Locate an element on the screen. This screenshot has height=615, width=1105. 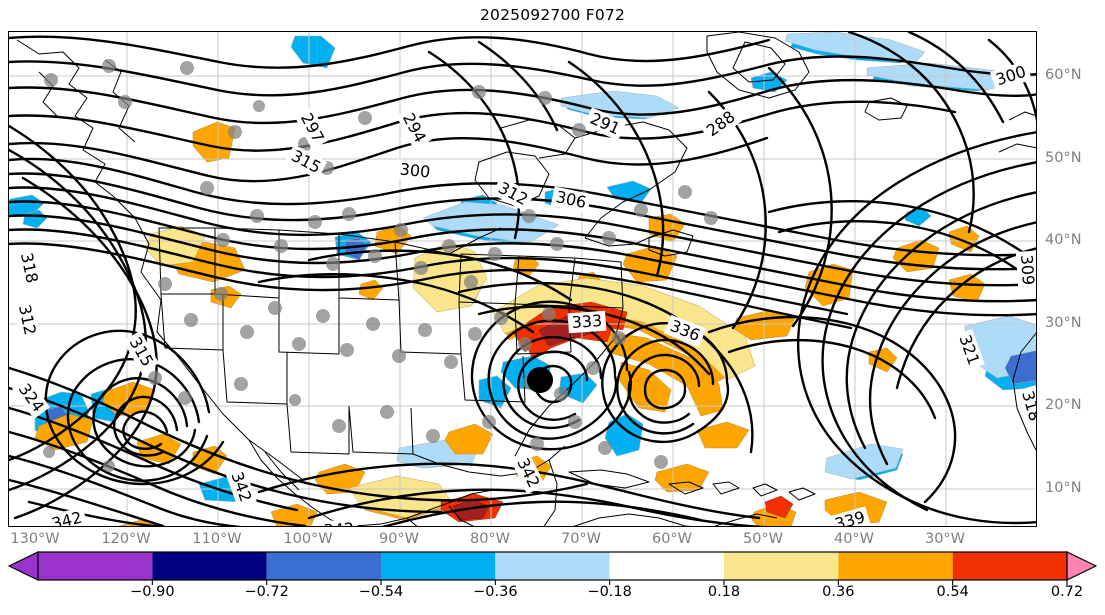
colorbar-tick-label: −0.90 is located at coordinates (152, 592).